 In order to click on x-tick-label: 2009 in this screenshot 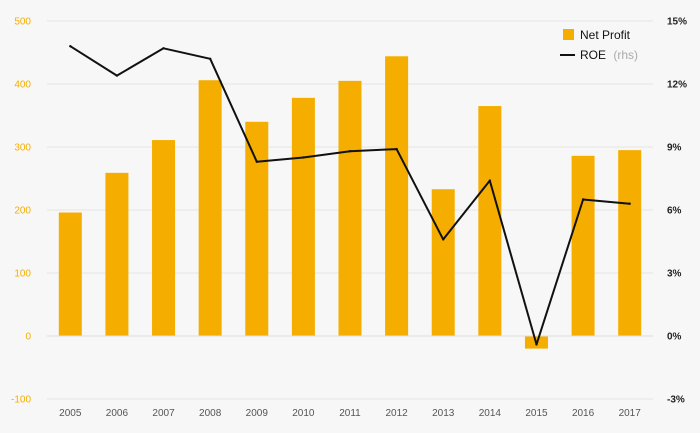, I will do `click(257, 413)`.